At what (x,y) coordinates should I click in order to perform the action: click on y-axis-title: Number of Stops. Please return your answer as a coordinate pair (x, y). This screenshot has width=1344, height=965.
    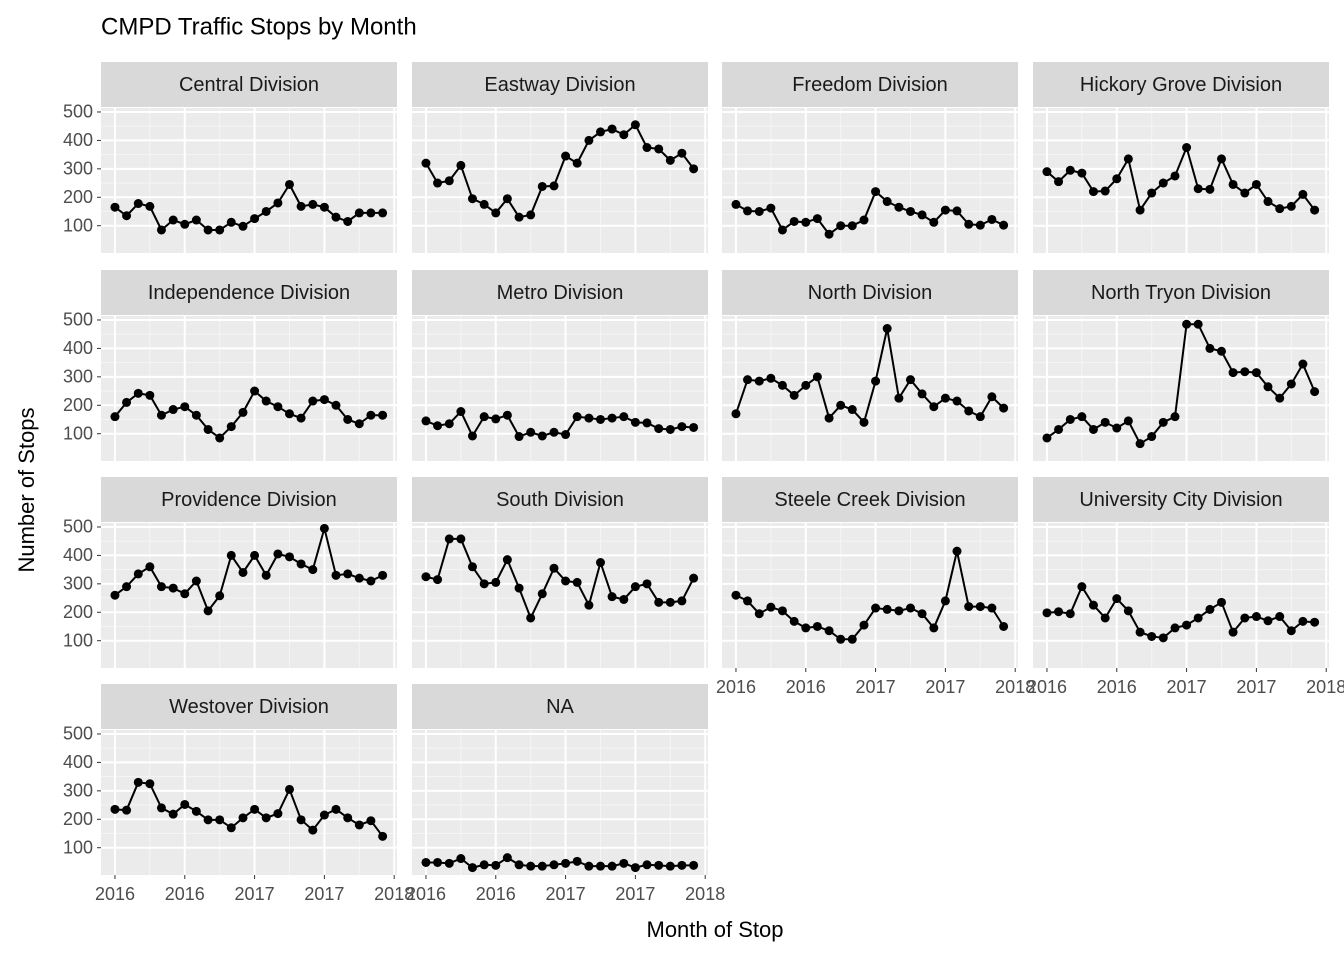
    Looking at the image, I should click on (26, 489).